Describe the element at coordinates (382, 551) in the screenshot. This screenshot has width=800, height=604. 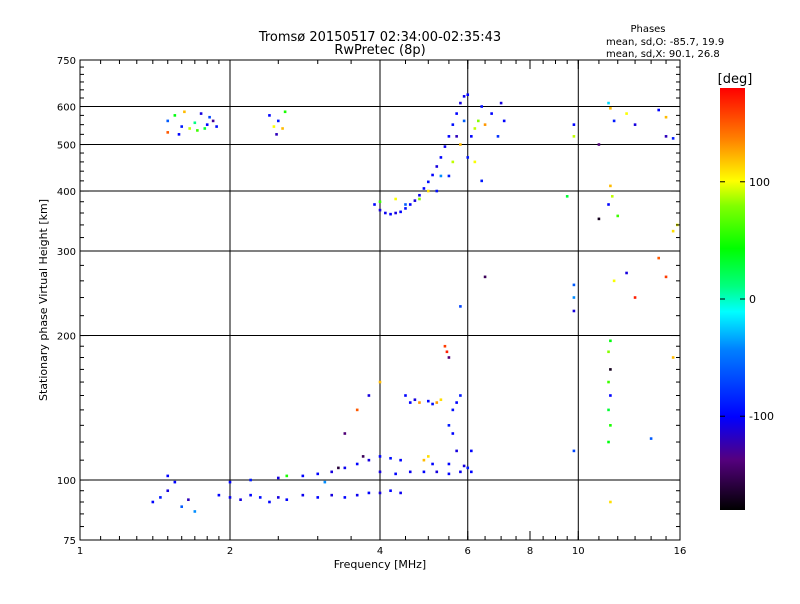
I see `x-tick-labels: 1 2 4 6 8 10 16` at that location.